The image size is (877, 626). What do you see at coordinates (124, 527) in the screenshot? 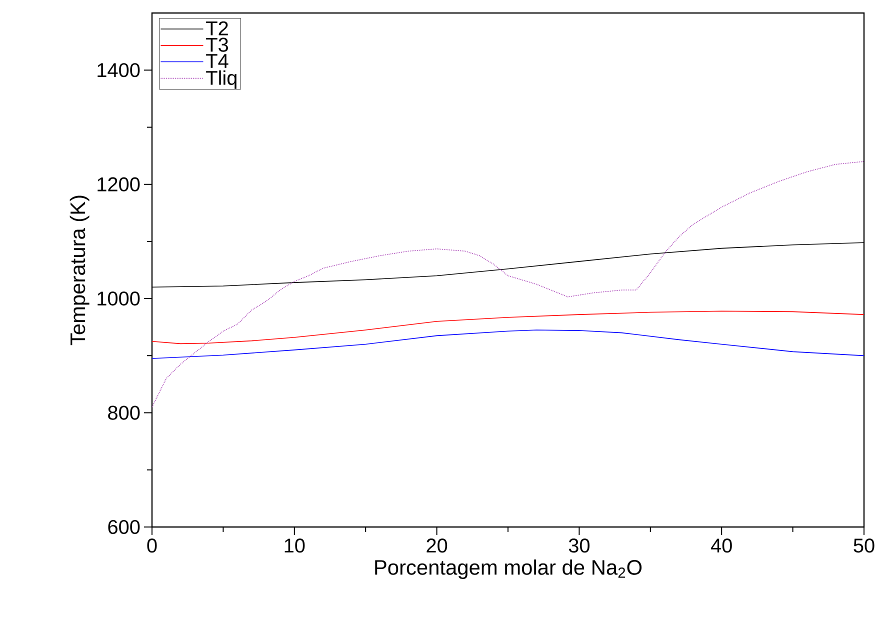
I see `y-tick-label: 600` at bounding box center [124, 527].